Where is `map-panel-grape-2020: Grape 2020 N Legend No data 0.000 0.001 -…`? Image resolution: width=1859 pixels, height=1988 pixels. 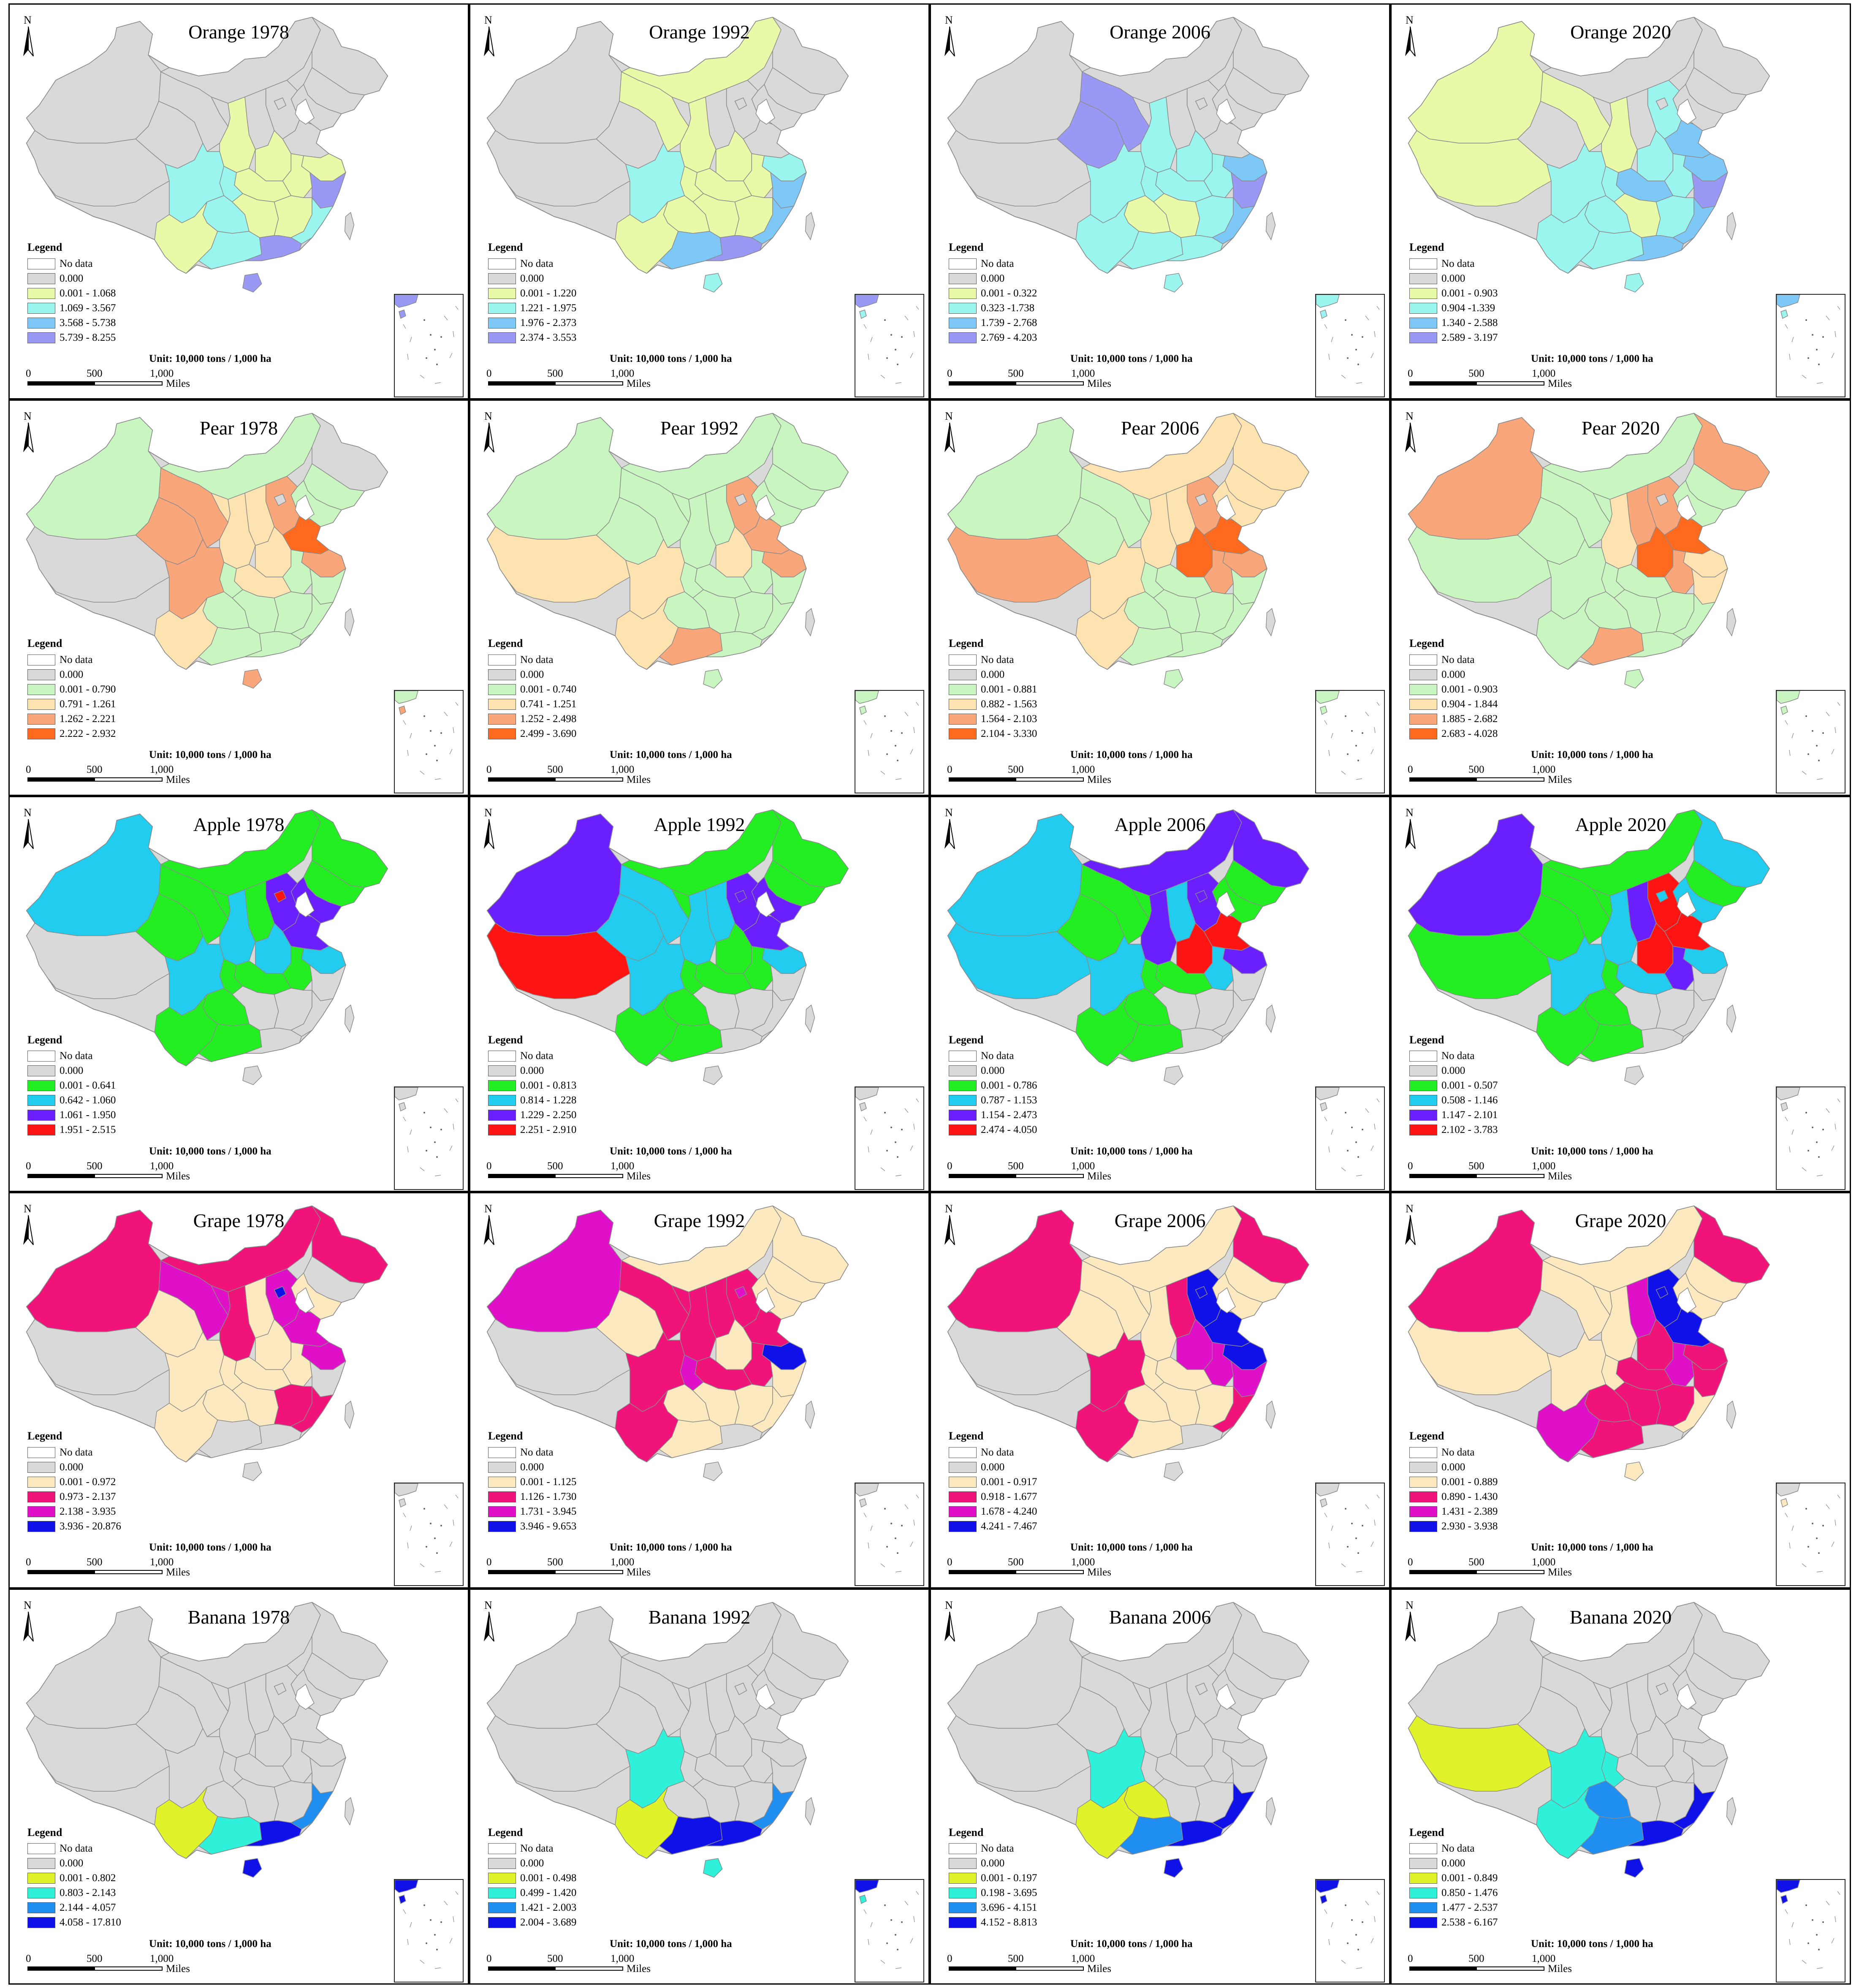 map-panel-grape-2020: Grape 2020 N Legend No data 0.000 0.001 -… is located at coordinates (1621, 1390).